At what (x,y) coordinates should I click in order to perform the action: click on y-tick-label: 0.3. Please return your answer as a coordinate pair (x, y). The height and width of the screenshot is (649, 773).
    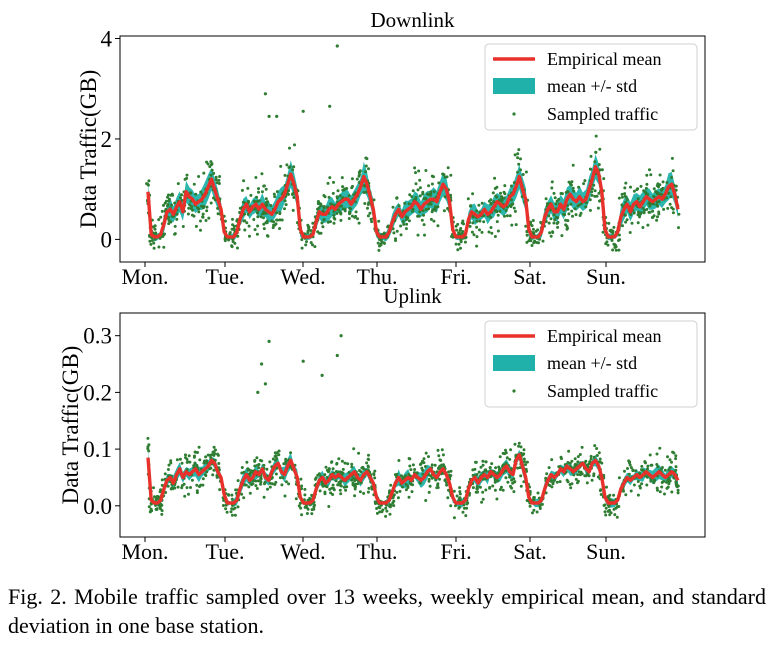
    Looking at the image, I should click on (97, 336).